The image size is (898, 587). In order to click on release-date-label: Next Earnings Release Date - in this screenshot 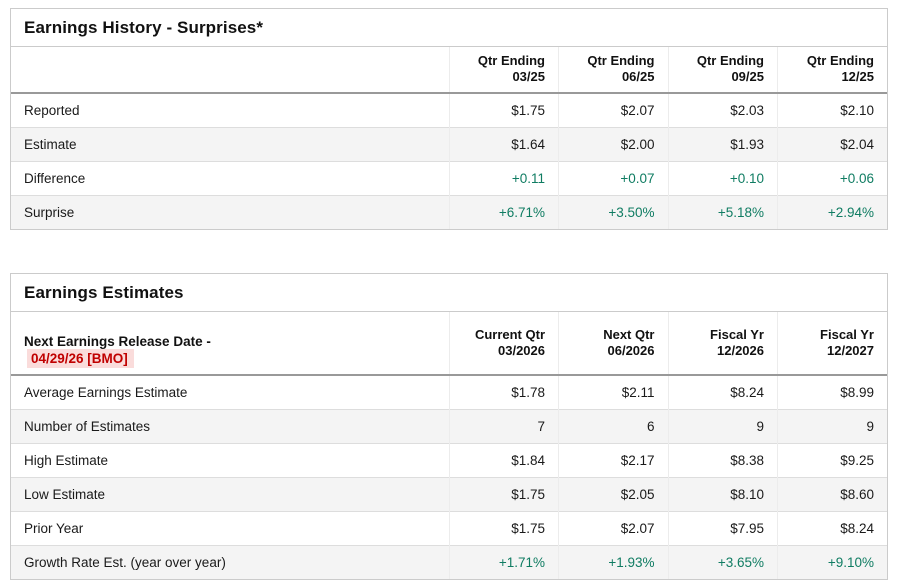, I will do `click(117, 342)`.